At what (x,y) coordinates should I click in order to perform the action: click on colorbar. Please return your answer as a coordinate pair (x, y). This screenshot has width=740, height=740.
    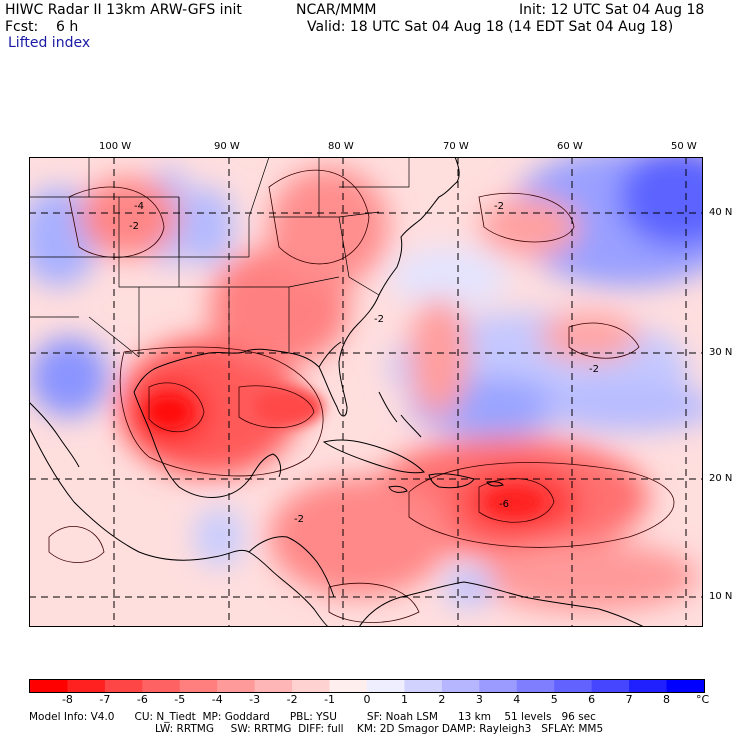
    Looking at the image, I should click on (367, 686).